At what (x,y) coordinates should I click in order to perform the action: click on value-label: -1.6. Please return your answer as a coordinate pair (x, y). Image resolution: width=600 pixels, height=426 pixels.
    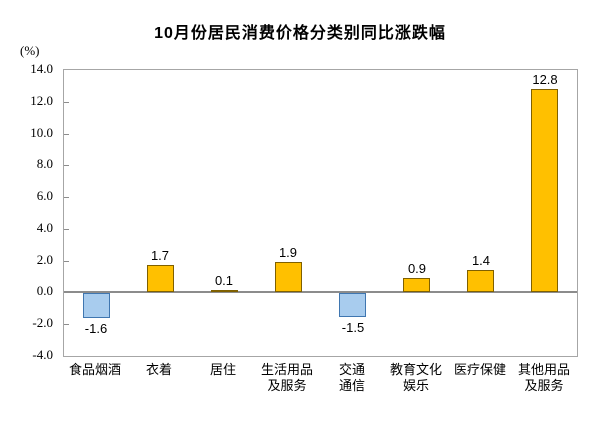
    Looking at the image, I should click on (96, 328).